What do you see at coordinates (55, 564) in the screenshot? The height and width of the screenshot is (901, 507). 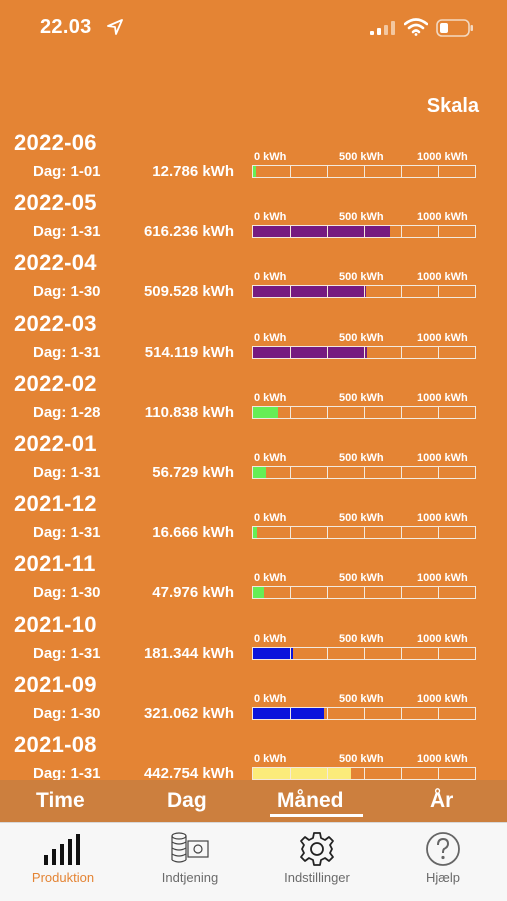 I see `row-month: 2021-11` at bounding box center [55, 564].